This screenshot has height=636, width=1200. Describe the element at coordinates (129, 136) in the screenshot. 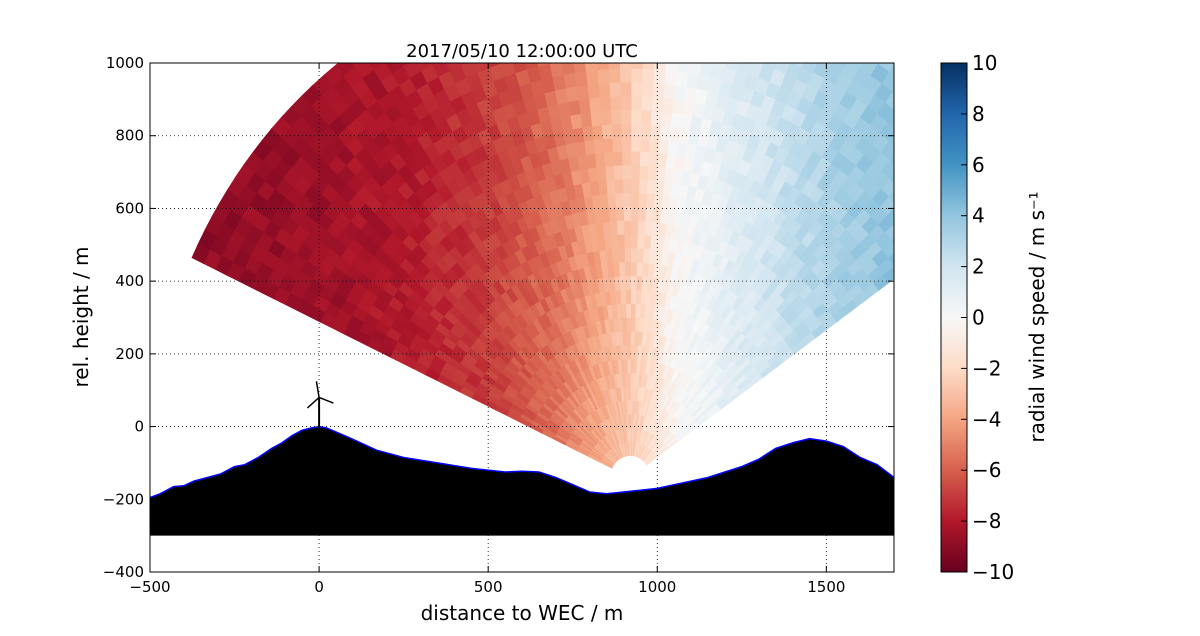

I see `y-tick-label: 800` at that location.